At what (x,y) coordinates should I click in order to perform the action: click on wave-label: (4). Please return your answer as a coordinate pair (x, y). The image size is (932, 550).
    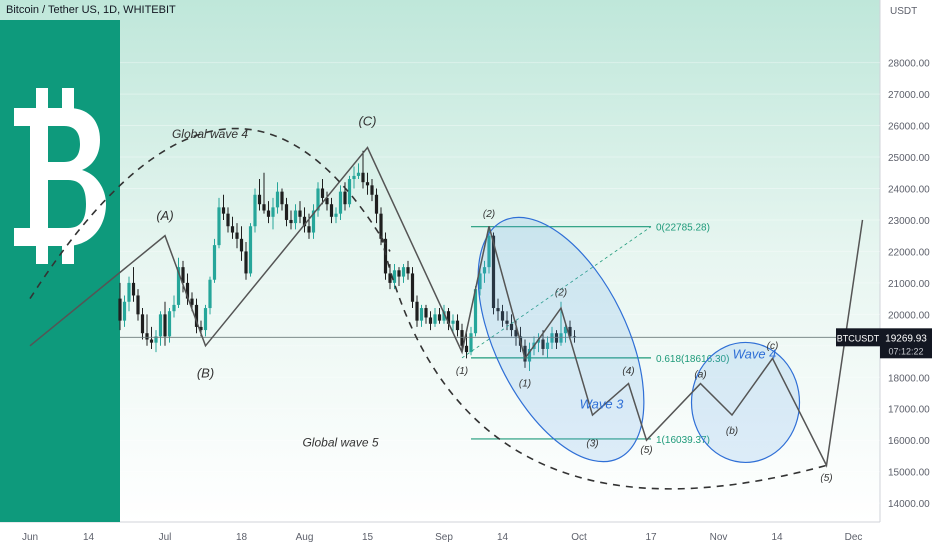
    Looking at the image, I should click on (628, 371).